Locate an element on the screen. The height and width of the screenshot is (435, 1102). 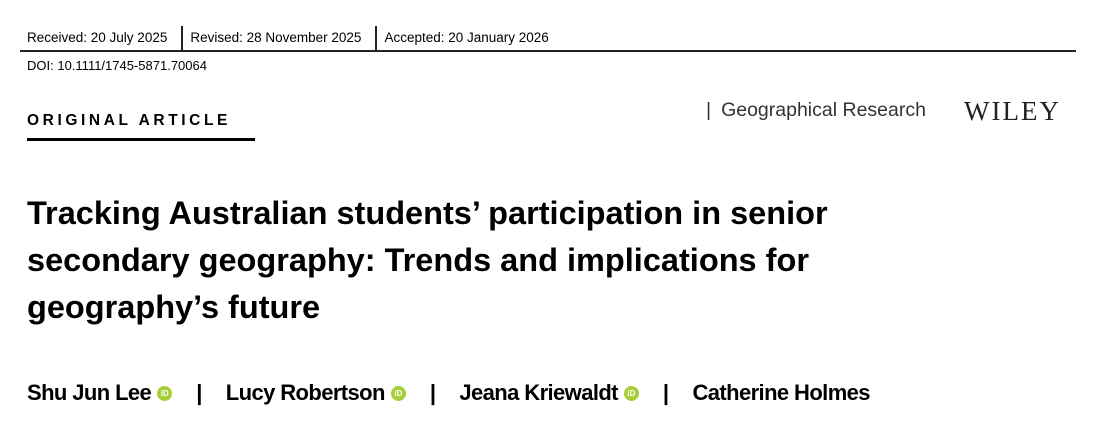
title-line: geography’s future is located at coordinates (174, 307).